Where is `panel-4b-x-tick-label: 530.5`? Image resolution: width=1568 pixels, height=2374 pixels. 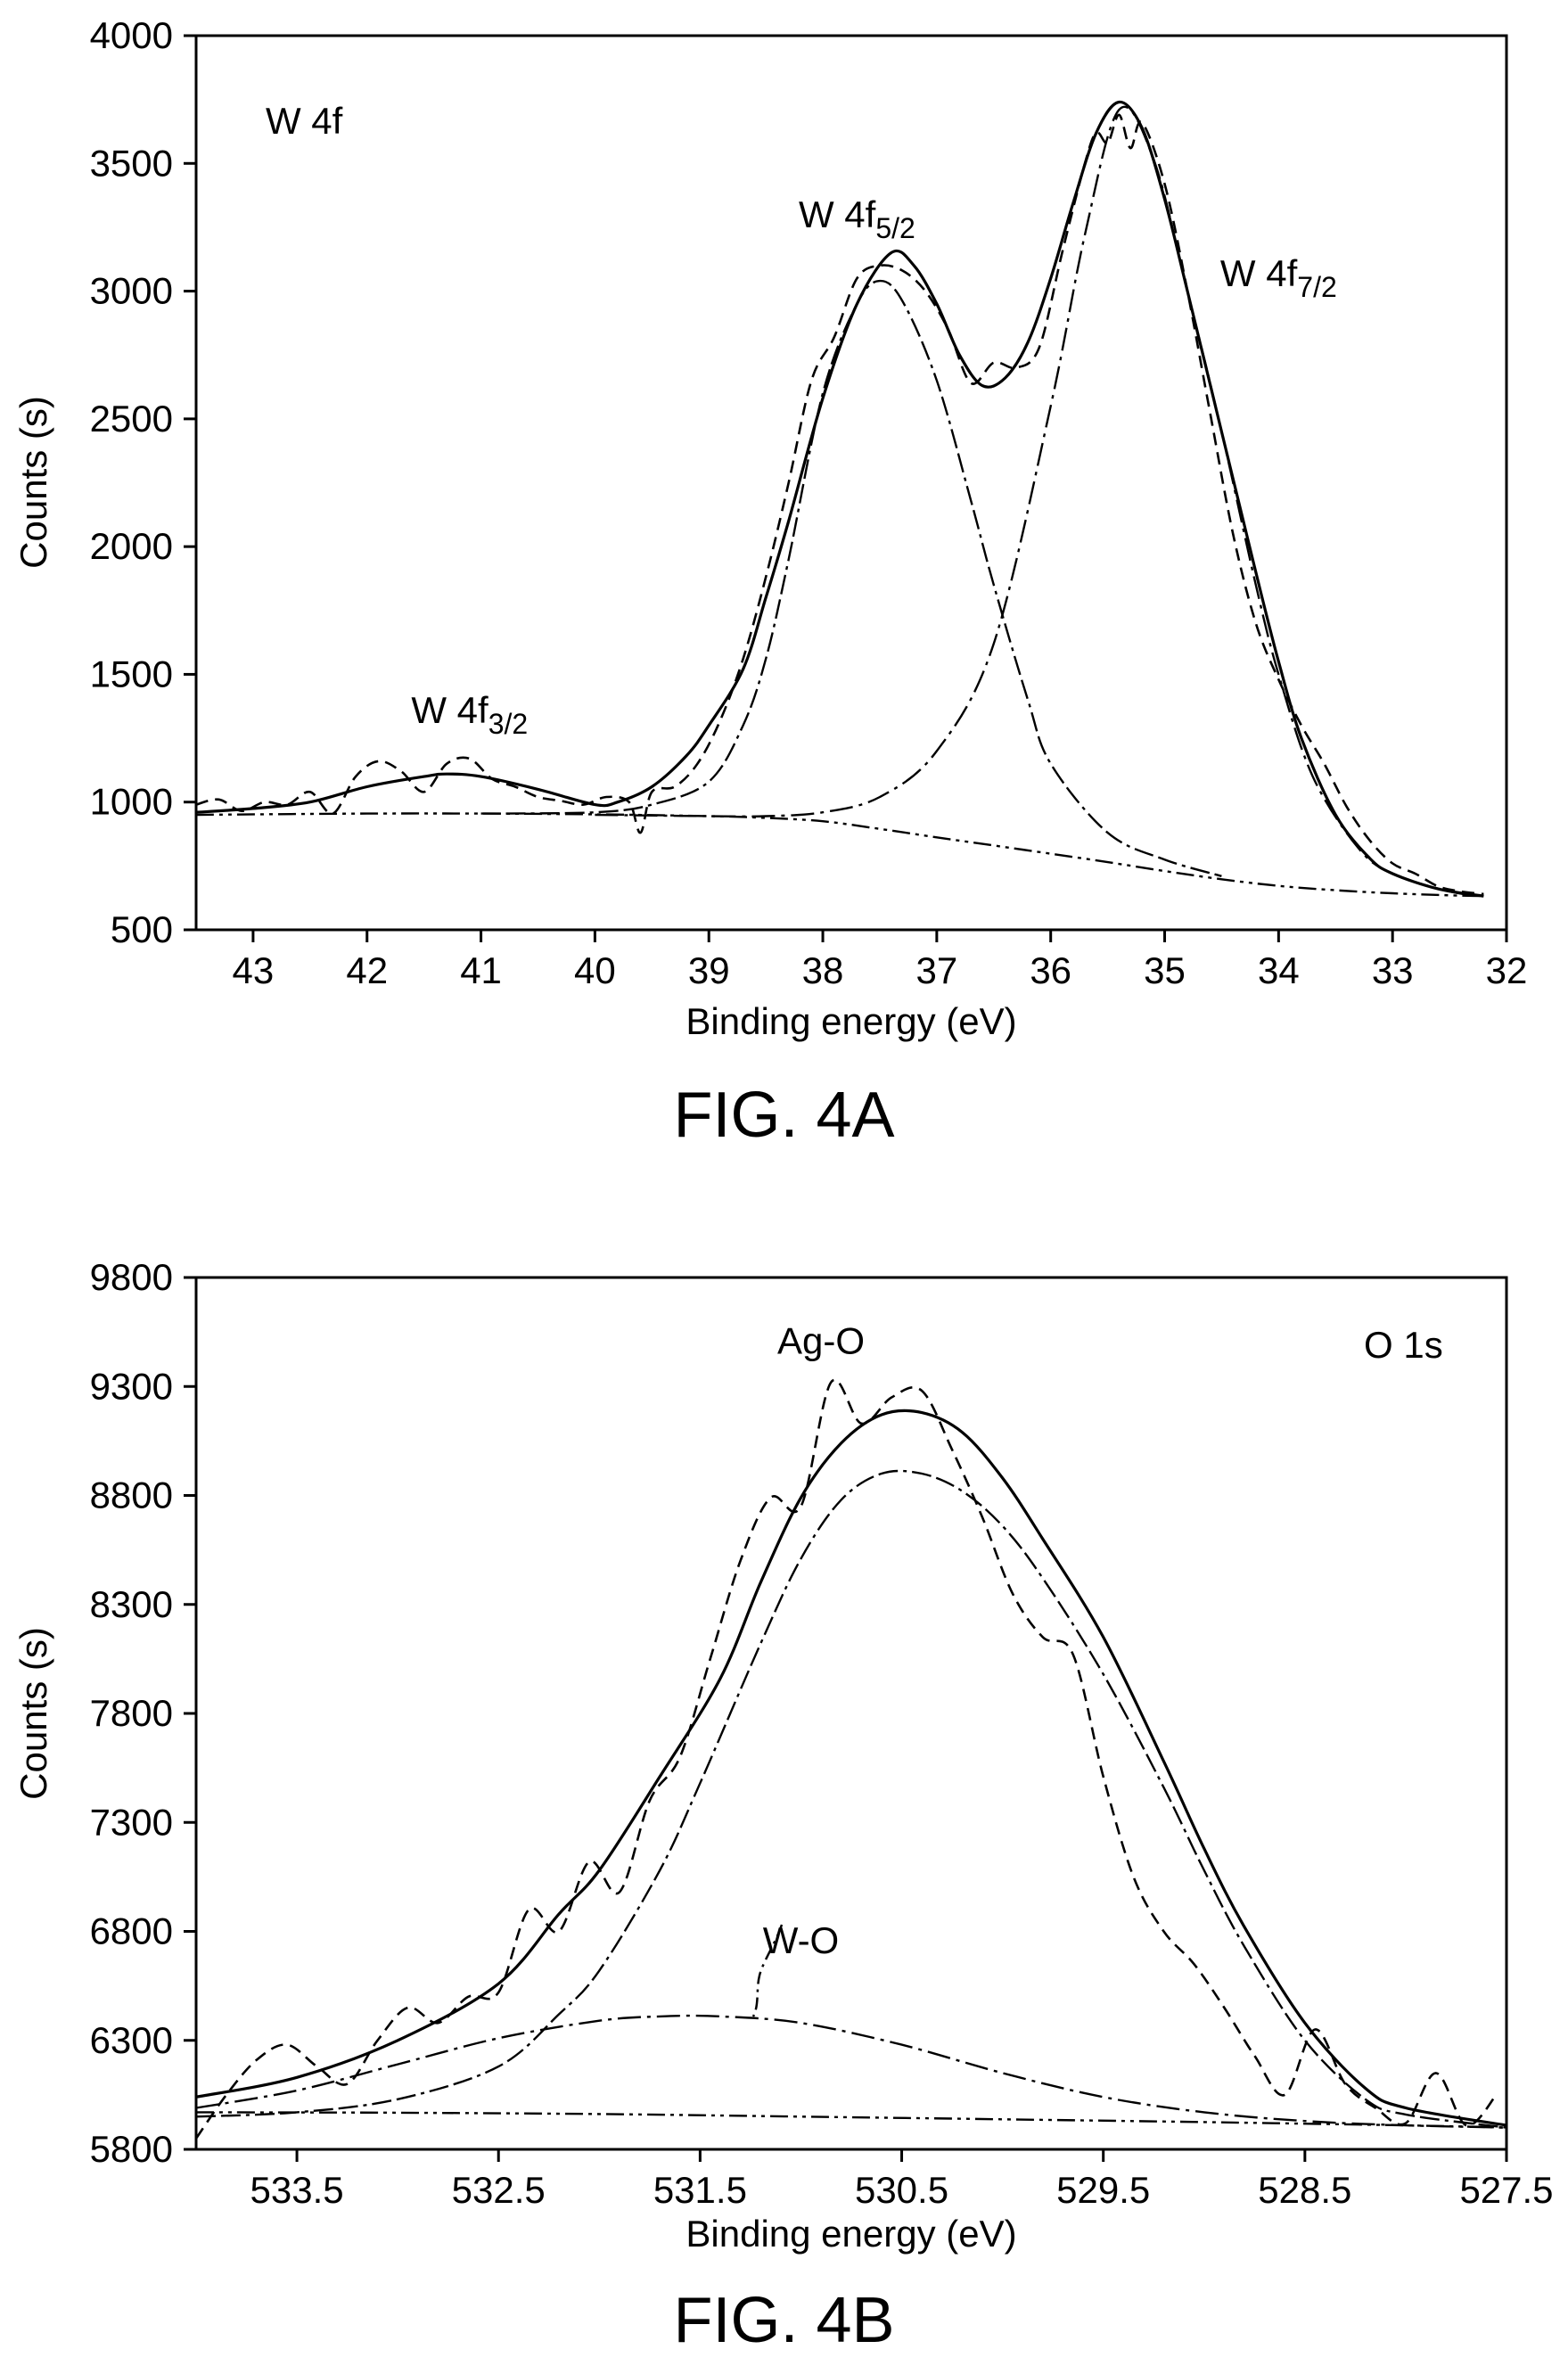
panel-4b-x-tick-label: 530.5 is located at coordinates (902, 2190).